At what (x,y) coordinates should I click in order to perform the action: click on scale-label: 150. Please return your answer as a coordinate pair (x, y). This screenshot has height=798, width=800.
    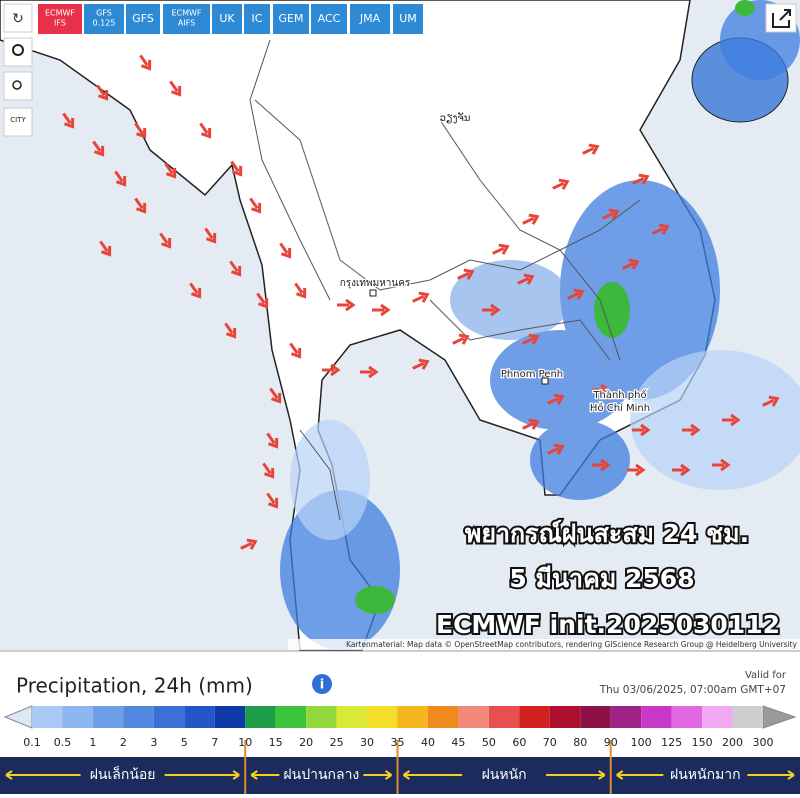
    Looking at the image, I should click on (702, 742).